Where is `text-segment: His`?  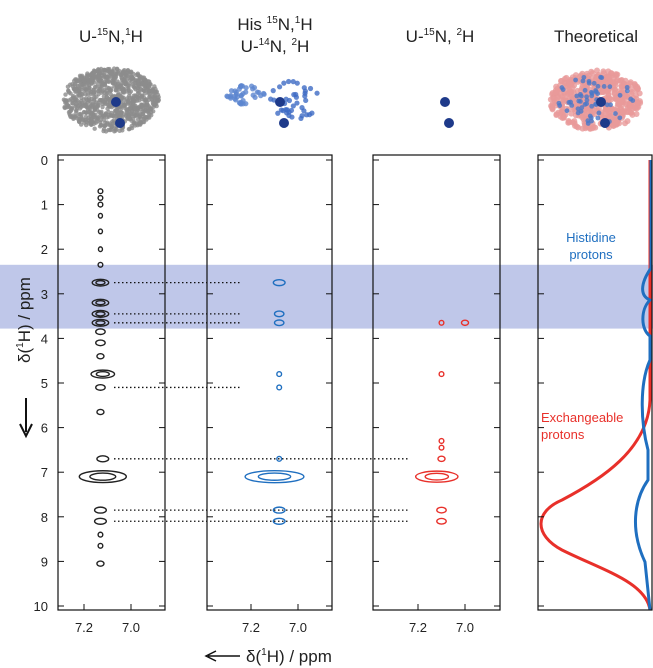 text-segment: His is located at coordinates (251, 24).